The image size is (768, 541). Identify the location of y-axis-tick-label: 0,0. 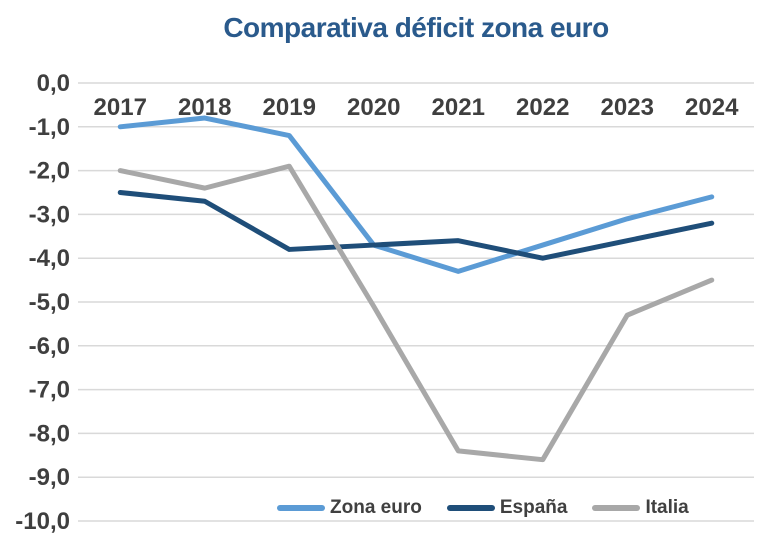
(53, 83).